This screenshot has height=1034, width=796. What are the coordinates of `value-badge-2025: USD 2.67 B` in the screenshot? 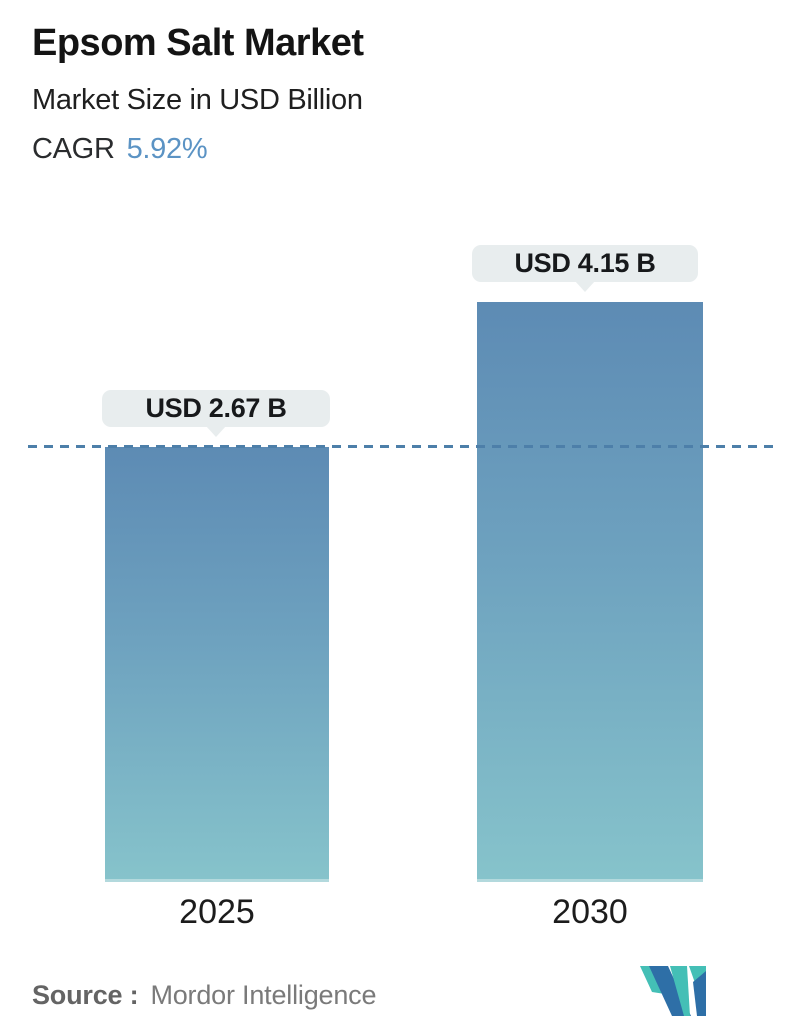 It's located at (216, 408).